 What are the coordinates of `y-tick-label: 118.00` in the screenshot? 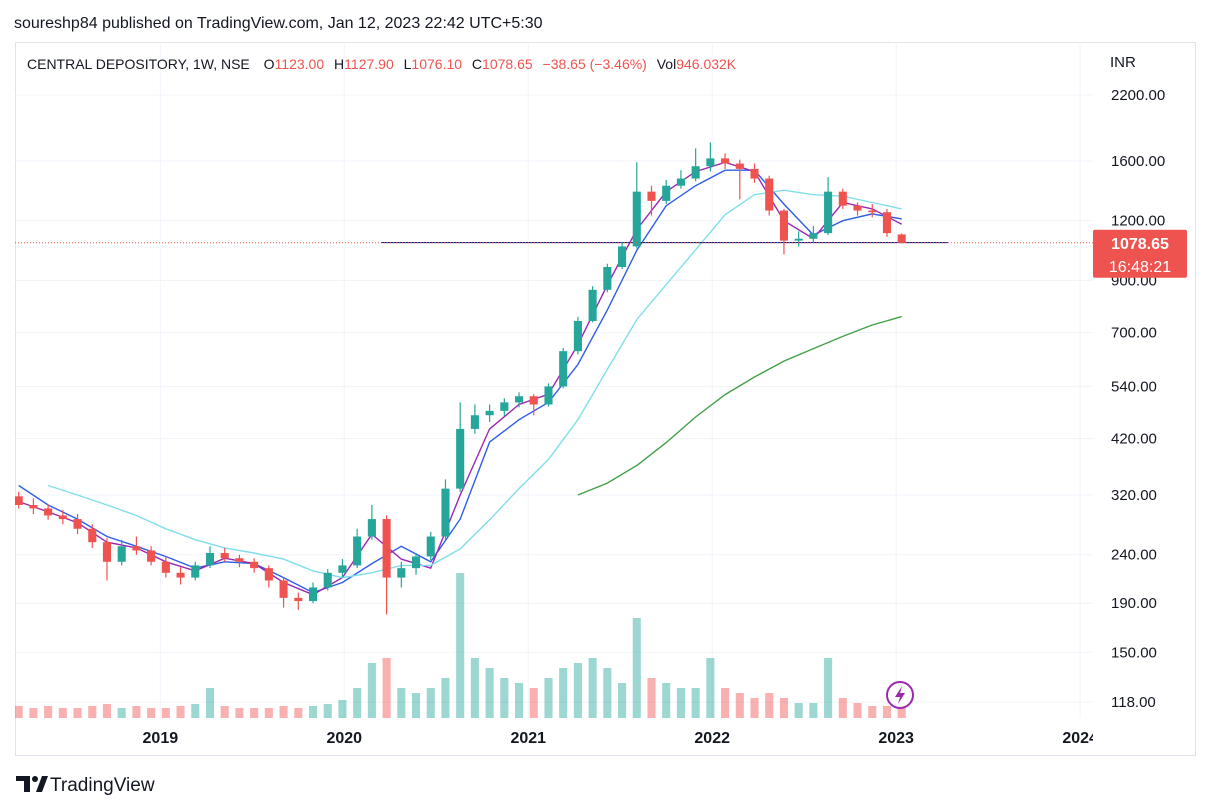 It's located at (1133, 702).